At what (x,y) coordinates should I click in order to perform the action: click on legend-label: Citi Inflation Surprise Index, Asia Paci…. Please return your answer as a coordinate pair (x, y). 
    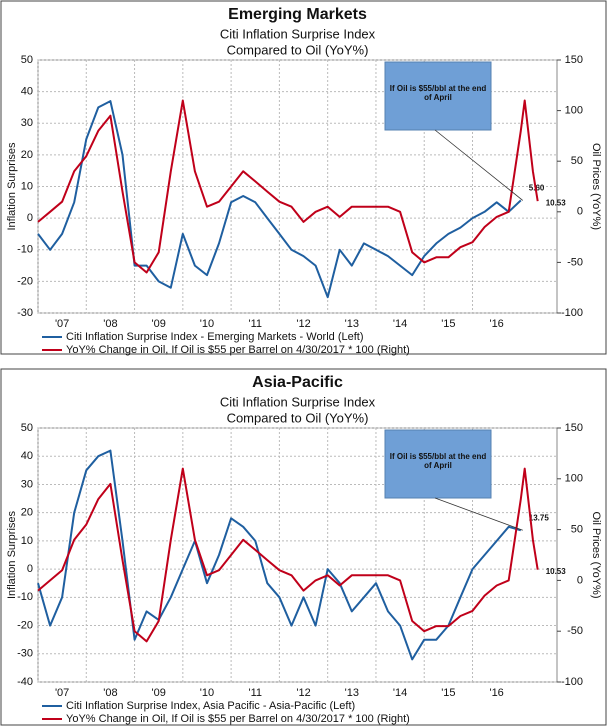
    Looking at the image, I should click on (210, 706).